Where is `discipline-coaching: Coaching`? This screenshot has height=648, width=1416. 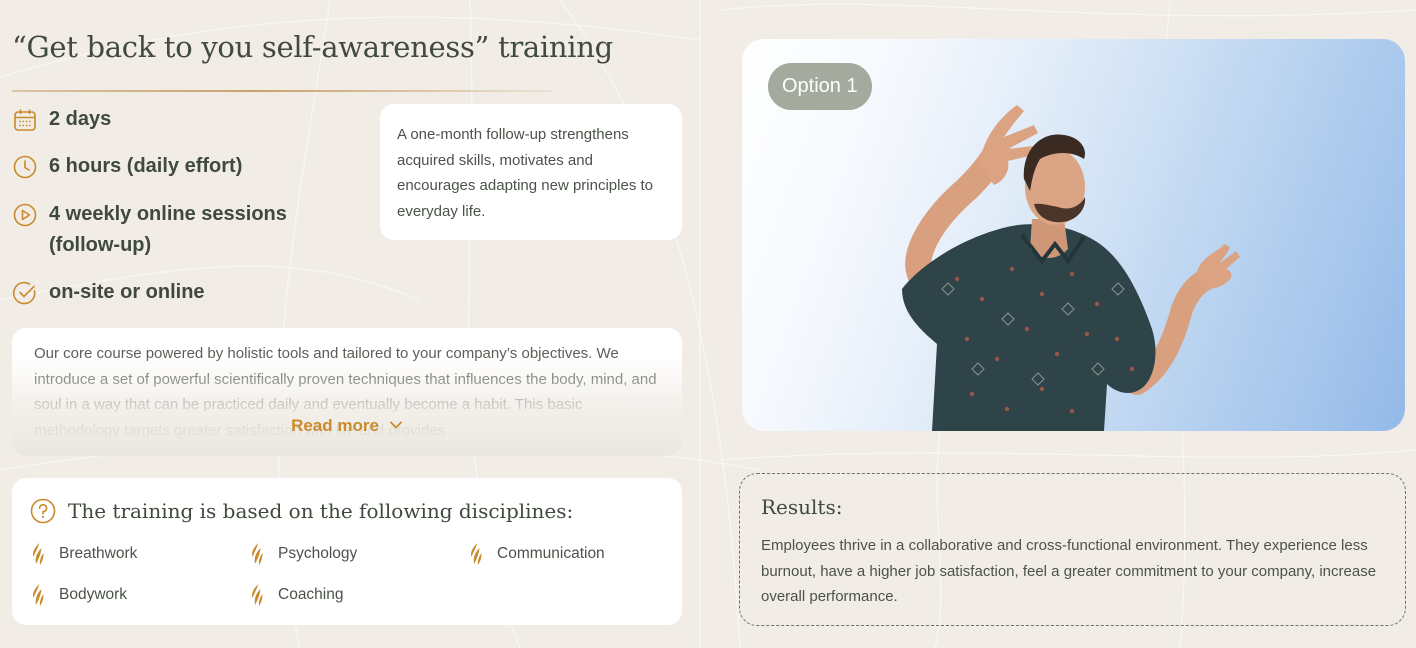
discipline-coaching: Coaching is located at coordinates (296, 595).